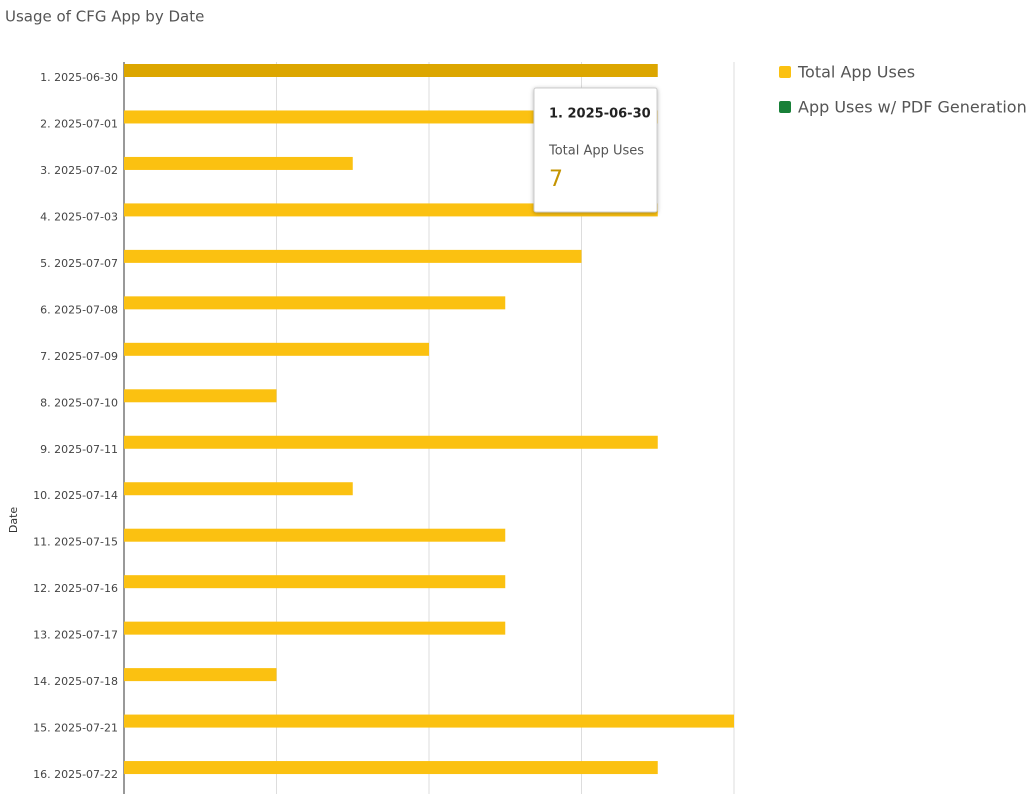  Describe the element at coordinates (556, 179) in the screenshot. I see `tooltip-value: 7` at that location.